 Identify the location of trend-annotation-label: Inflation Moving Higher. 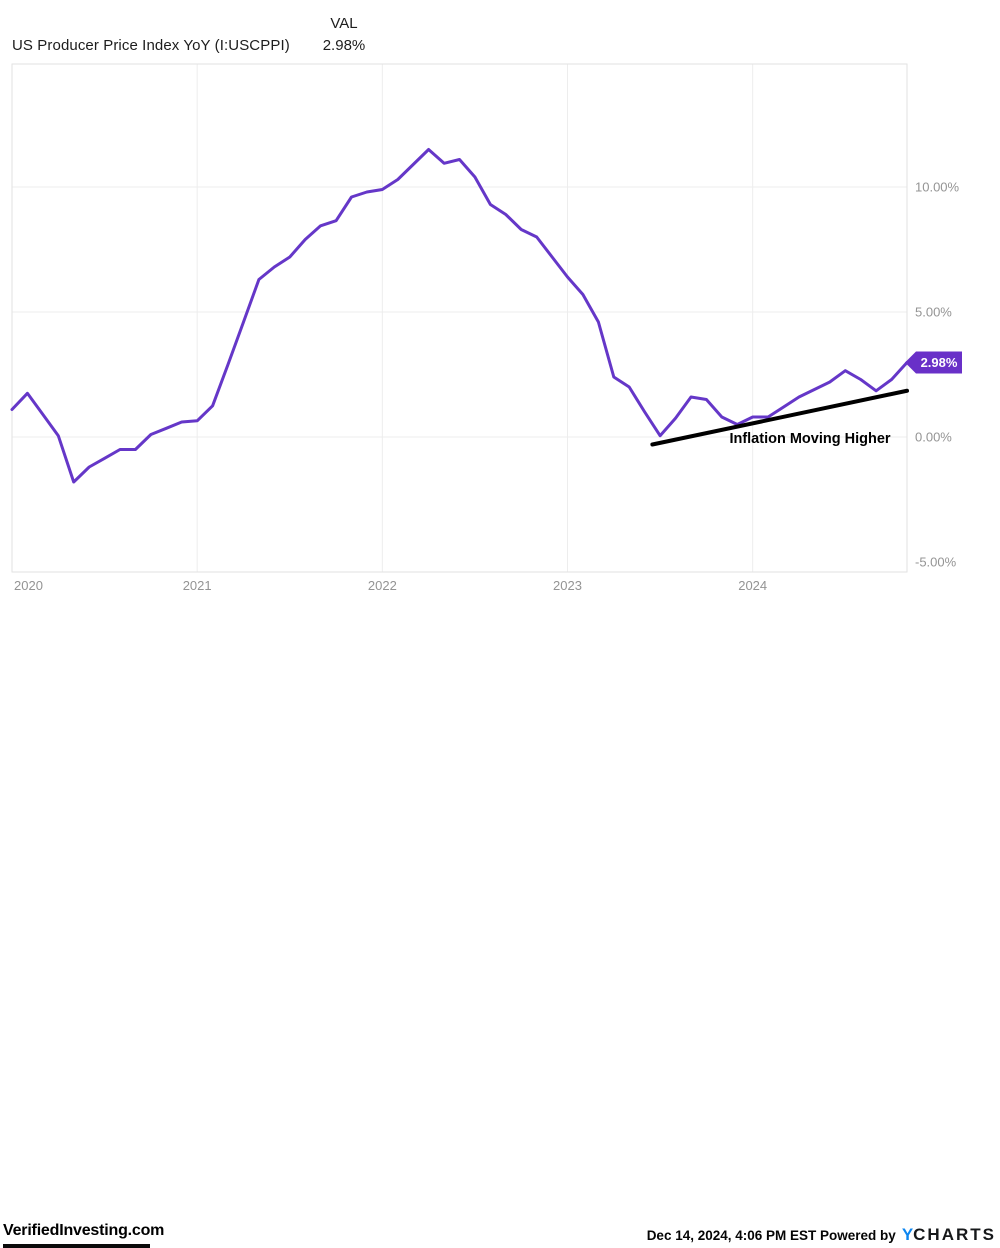
(809, 439).